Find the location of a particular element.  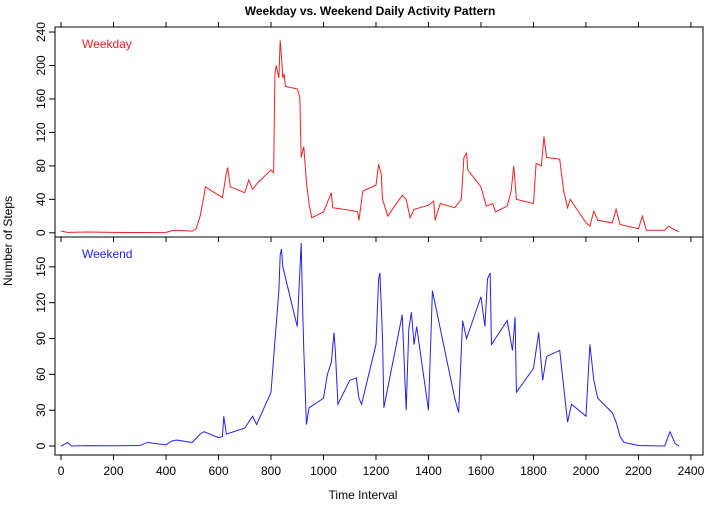

x-tick-label: 2400 is located at coordinates (691, 471).